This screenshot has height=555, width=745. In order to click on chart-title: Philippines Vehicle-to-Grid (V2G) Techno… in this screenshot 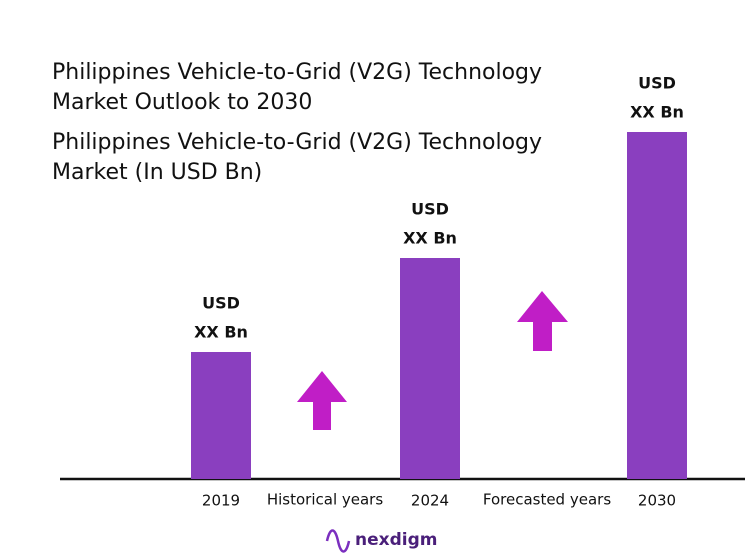, I will do `click(297, 87)`.